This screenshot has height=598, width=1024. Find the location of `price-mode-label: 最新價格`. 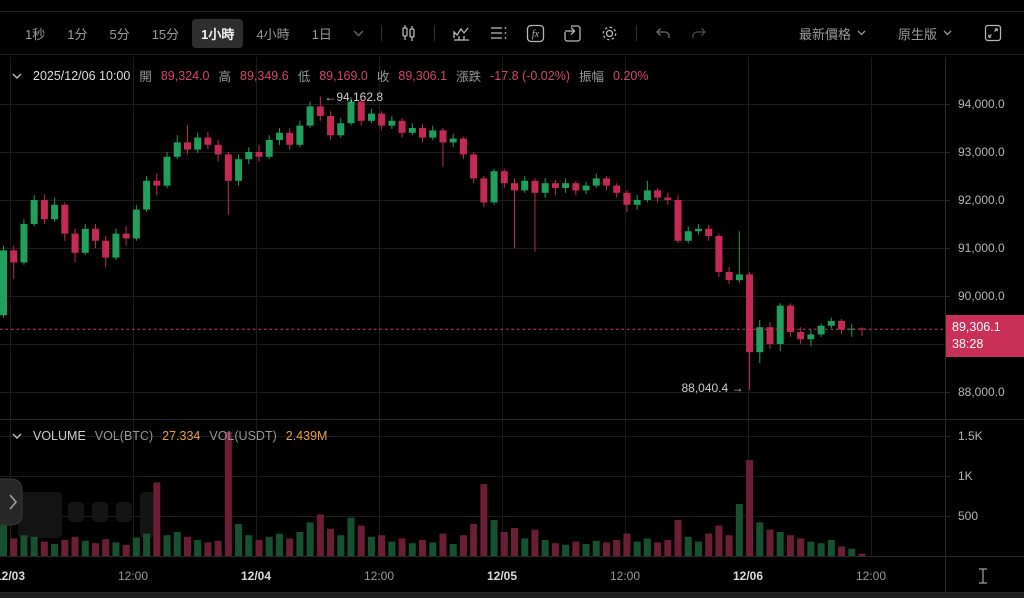

price-mode-label: 最新價格 is located at coordinates (824, 34).